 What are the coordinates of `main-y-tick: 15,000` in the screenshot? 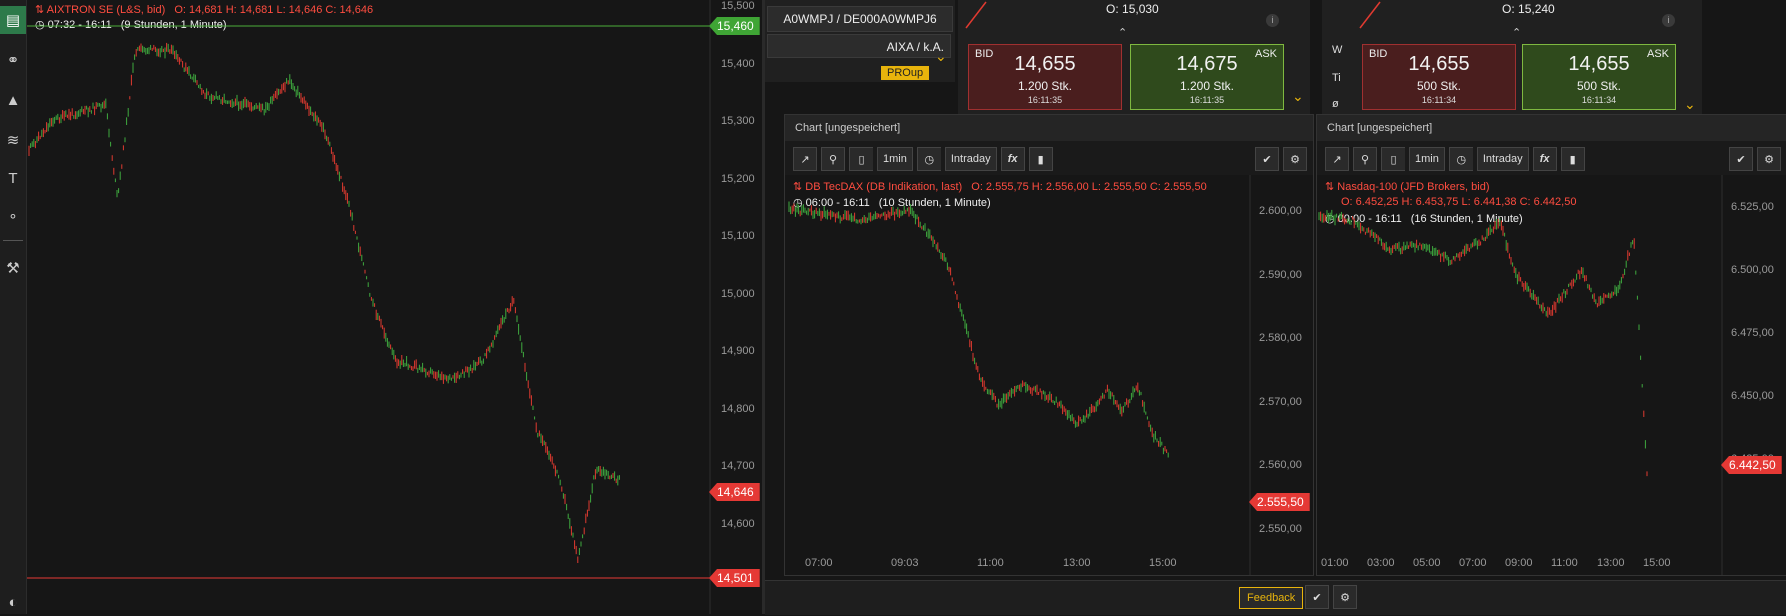 It's located at (738, 293).